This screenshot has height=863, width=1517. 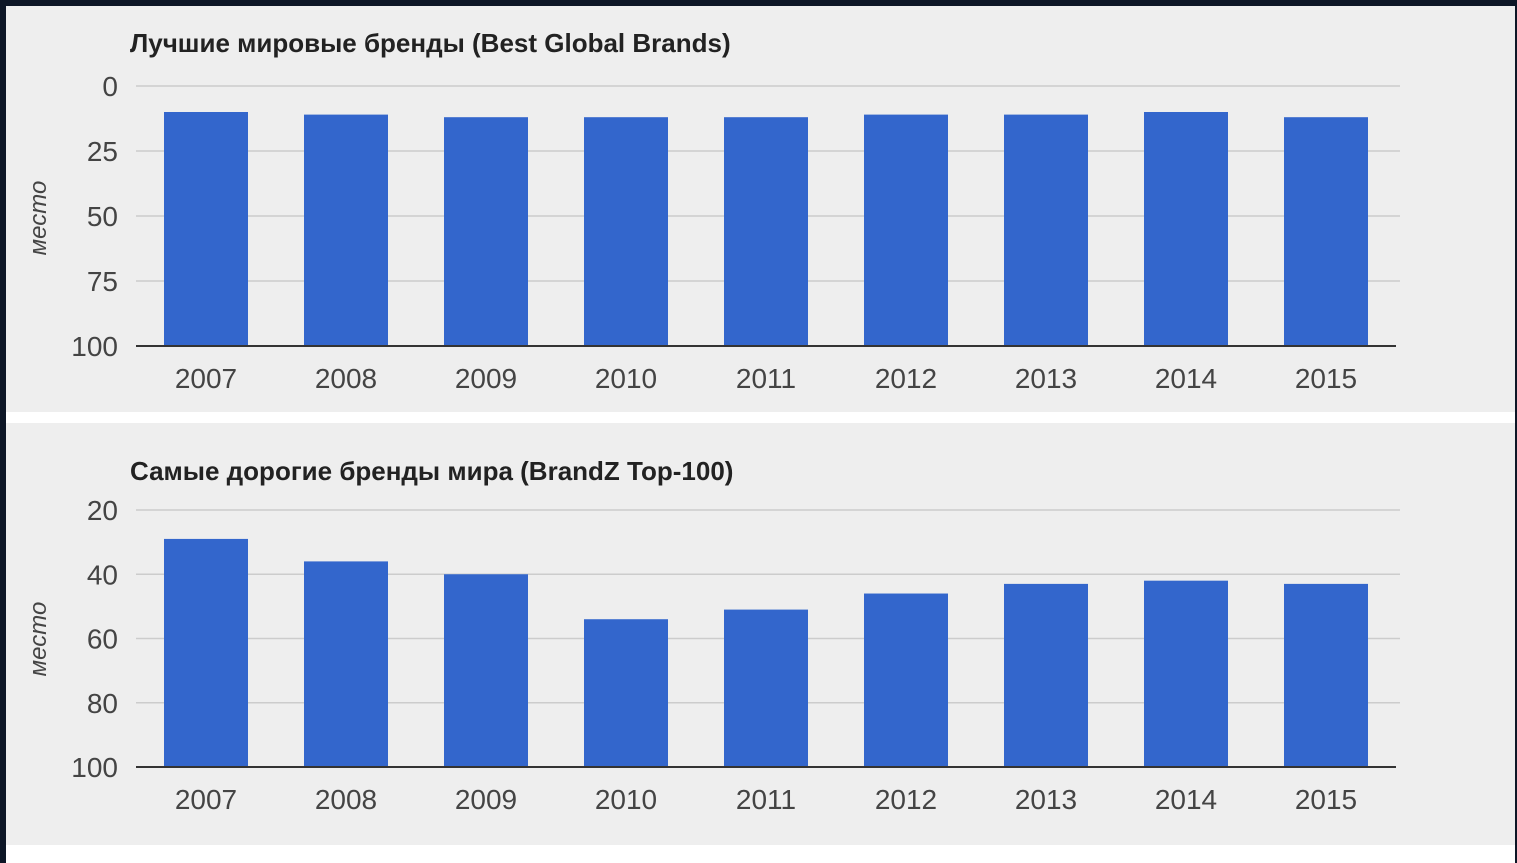 What do you see at coordinates (102, 281) in the screenshot?
I see `y-tick-label: 75` at bounding box center [102, 281].